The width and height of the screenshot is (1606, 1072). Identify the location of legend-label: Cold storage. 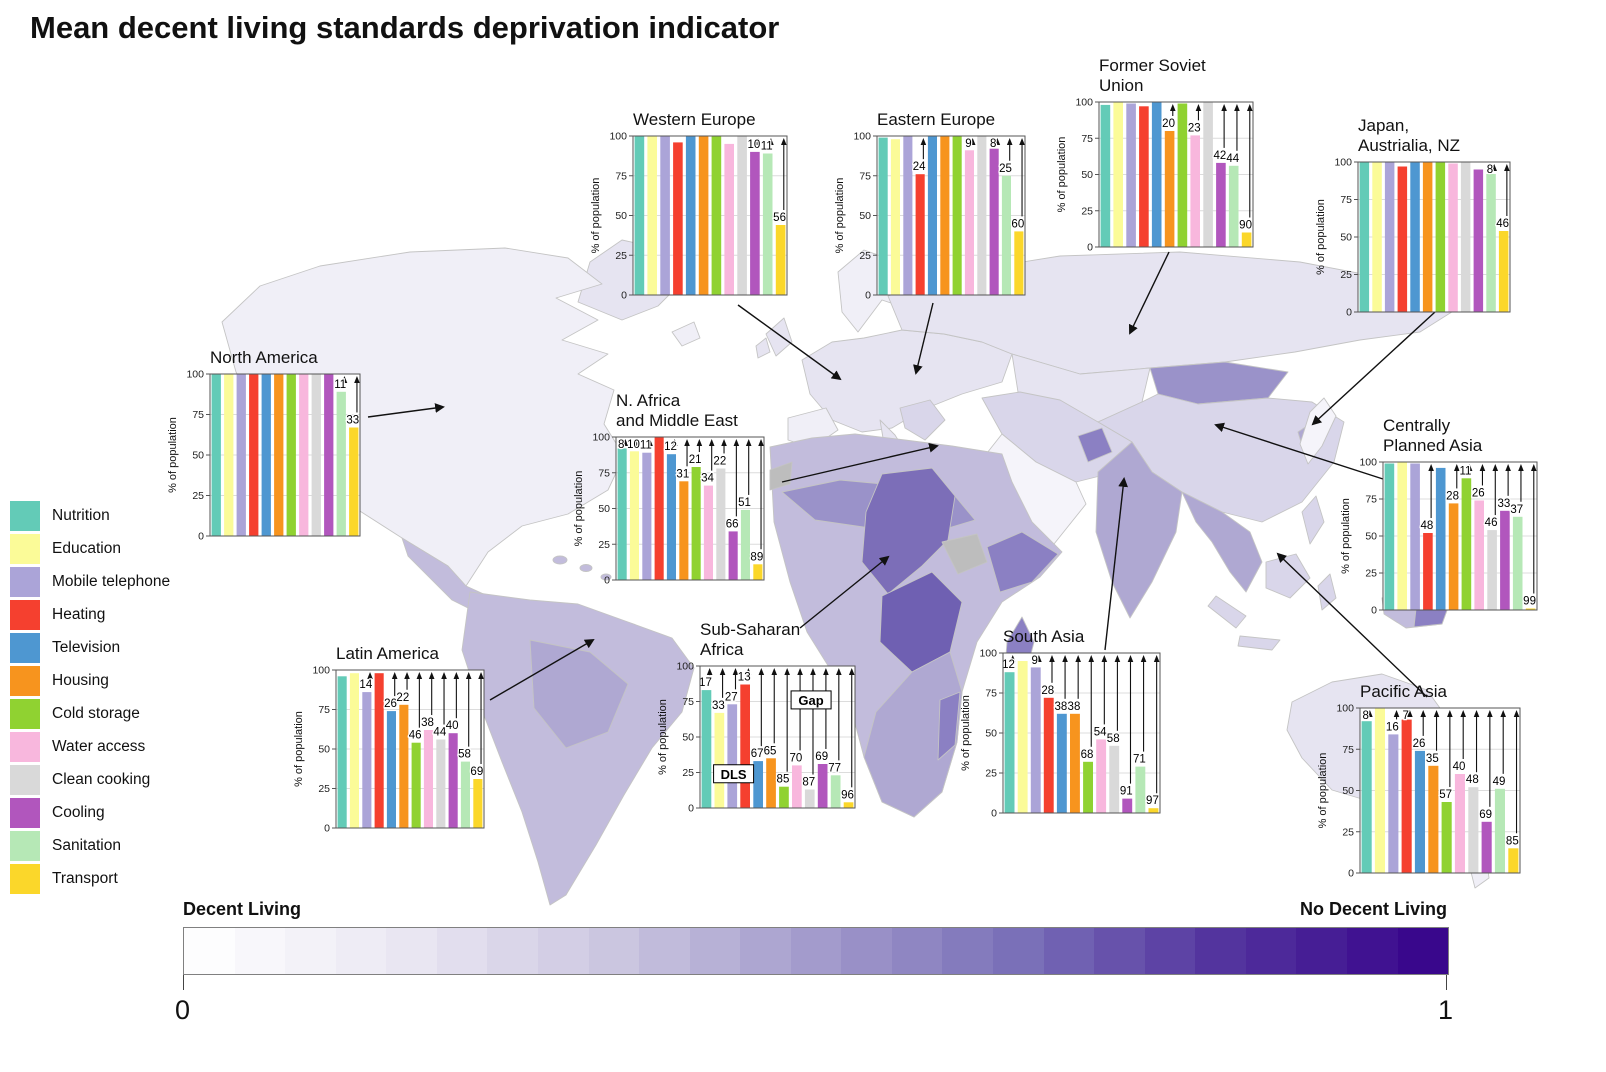
(96, 713).